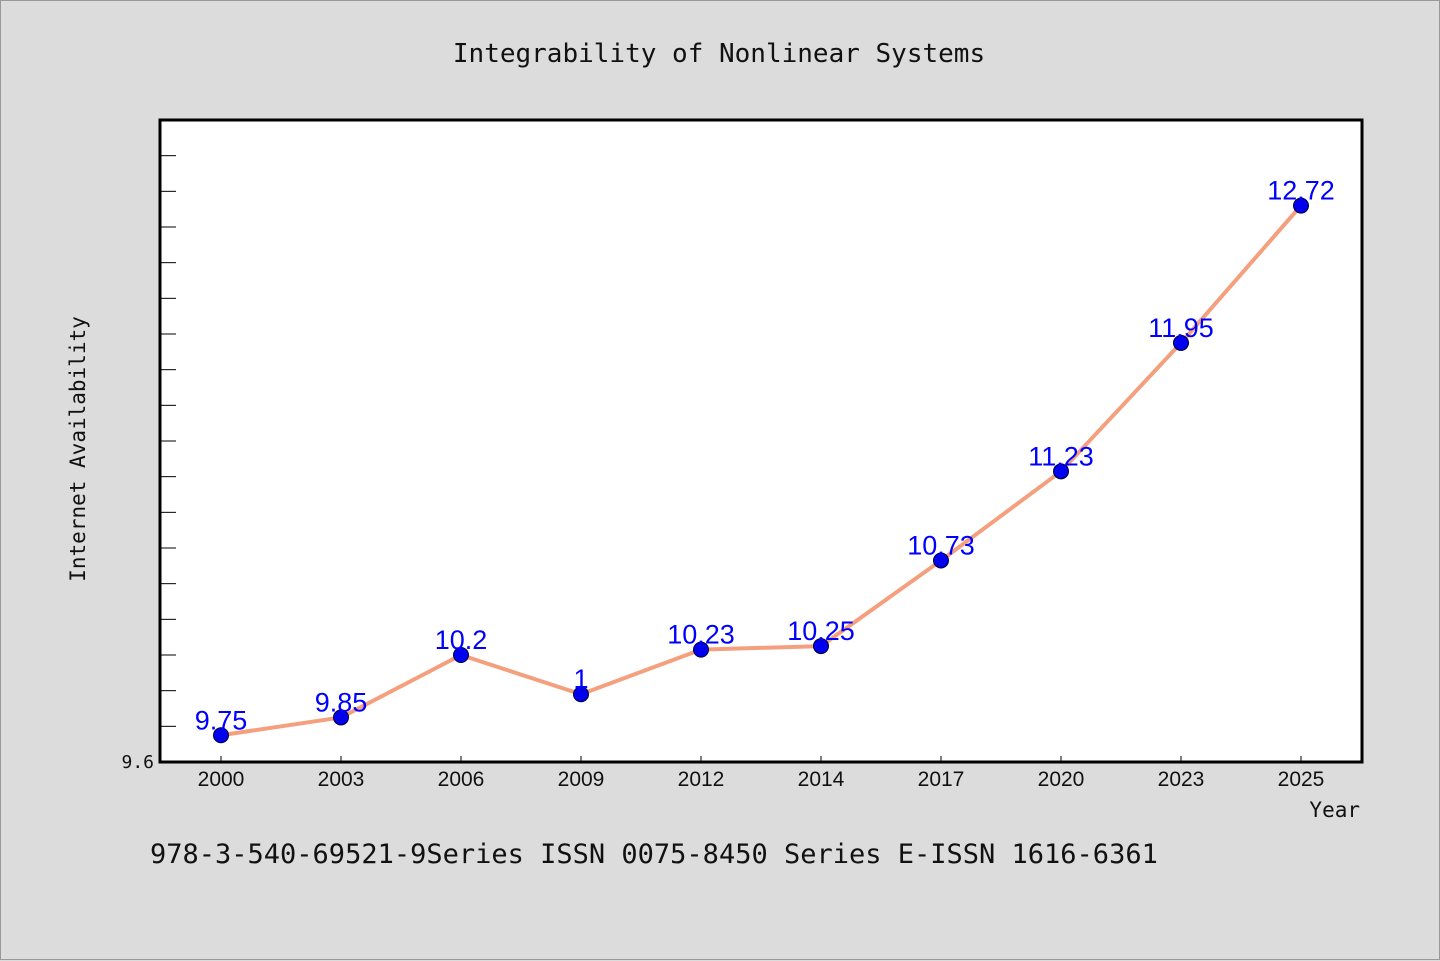 Image resolution: width=1440 pixels, height=961 pixels. What do you see at coordinates (761, 779) in the screenshot?
I see `x-axis-tick-labels: 2000 2003 2006 2009 2012 2014 2017 2020 2023 2025` at bounding box center [761, 779].